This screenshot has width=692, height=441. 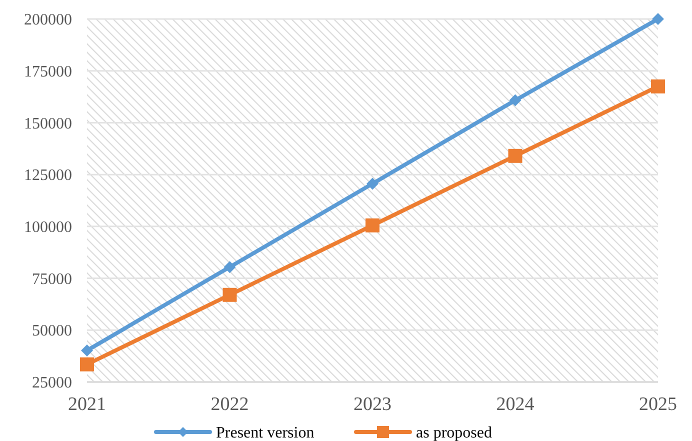 What do you see at coordinates (48, 71) in the screenshot?
I see `y-tick-label: 175000` at bounding box center [48, 71].